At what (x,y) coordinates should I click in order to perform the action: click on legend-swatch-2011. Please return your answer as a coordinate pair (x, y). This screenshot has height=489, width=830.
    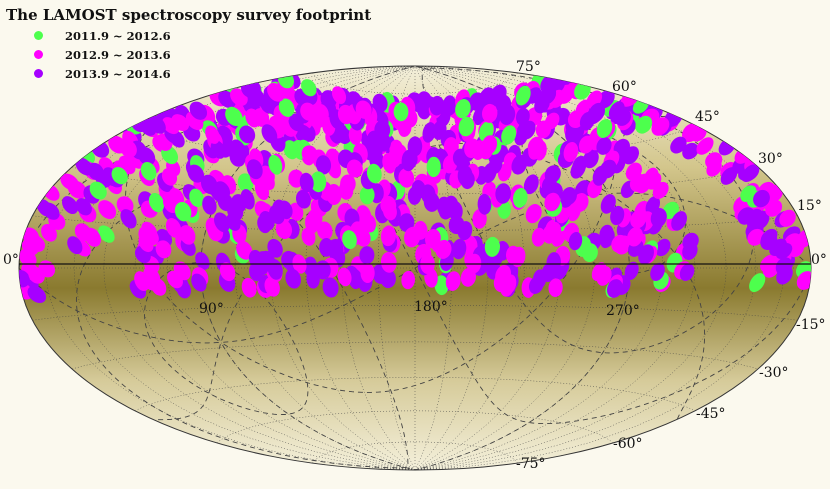
    Looking at the image, I should click on (38, 35).